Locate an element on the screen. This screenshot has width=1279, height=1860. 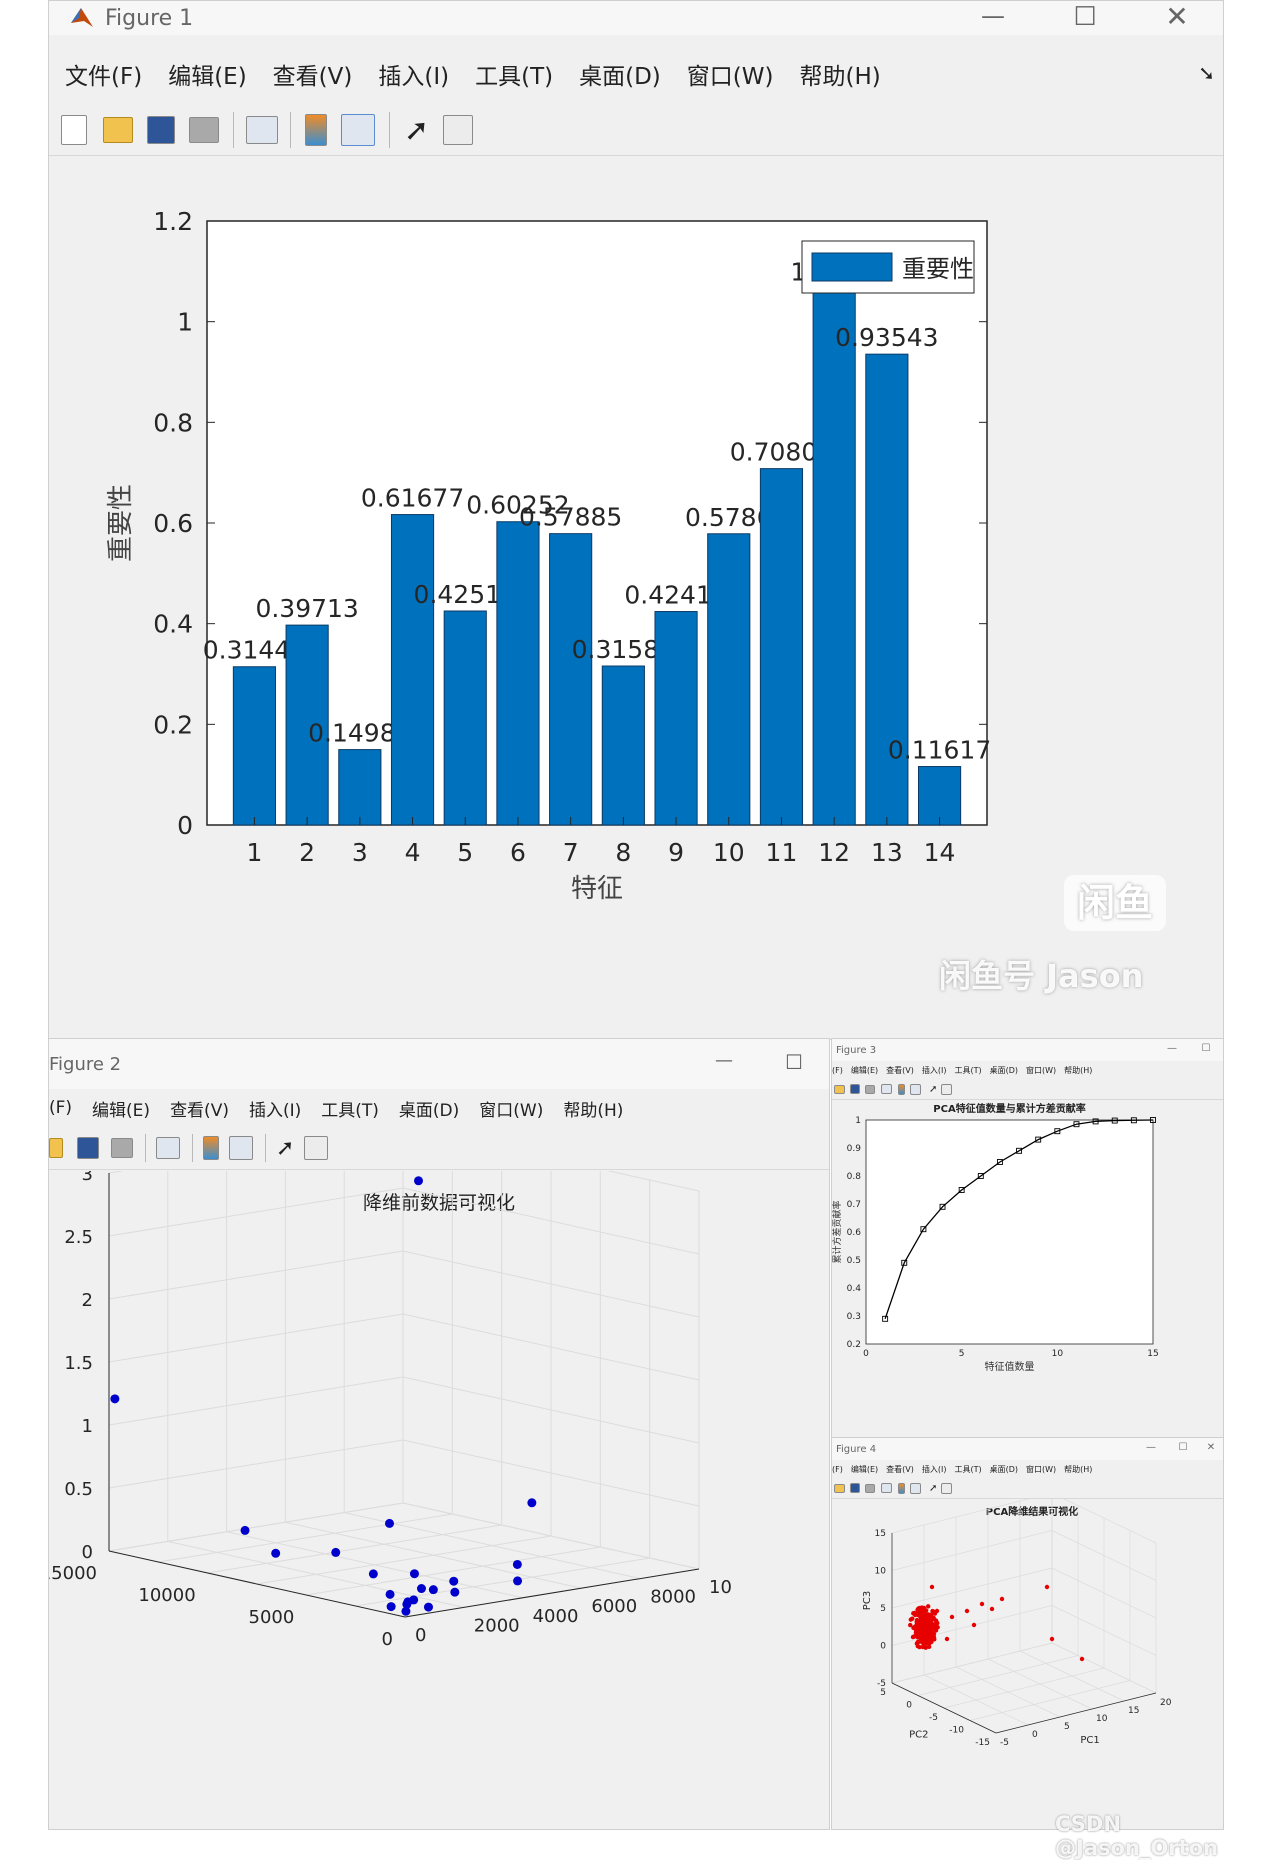
y-tick-label: 1.2 is located at coordinates (173, 221).